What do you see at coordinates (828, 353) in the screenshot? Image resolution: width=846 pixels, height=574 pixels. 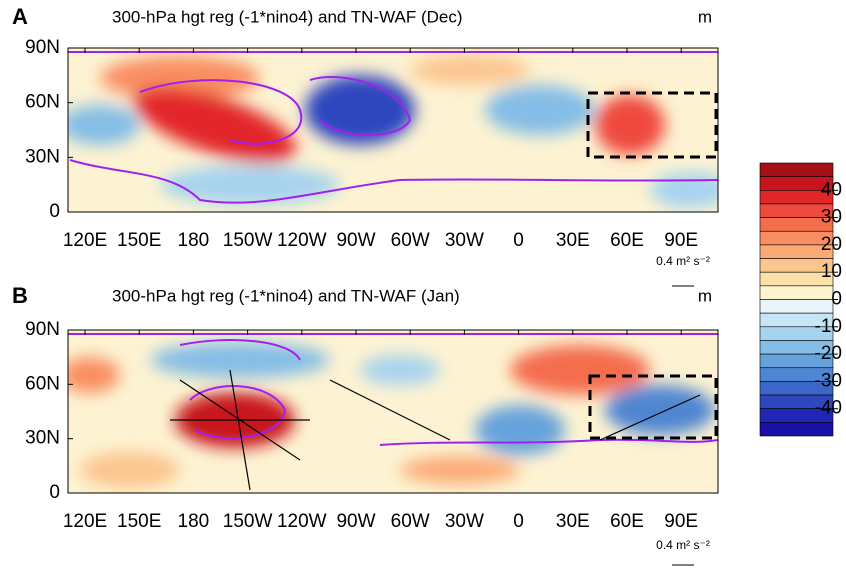 I see `colorbar-tick-label: -20` at bounding box center [828, 353].